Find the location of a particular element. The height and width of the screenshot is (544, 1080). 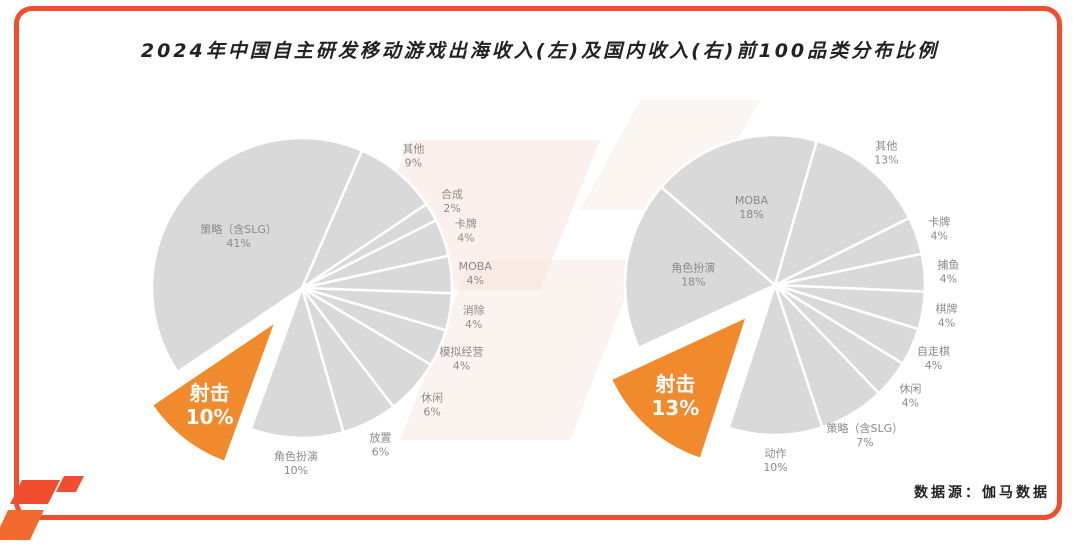

pie1-label-10: 角色扮演 10% is located at coordinates (296, 463).